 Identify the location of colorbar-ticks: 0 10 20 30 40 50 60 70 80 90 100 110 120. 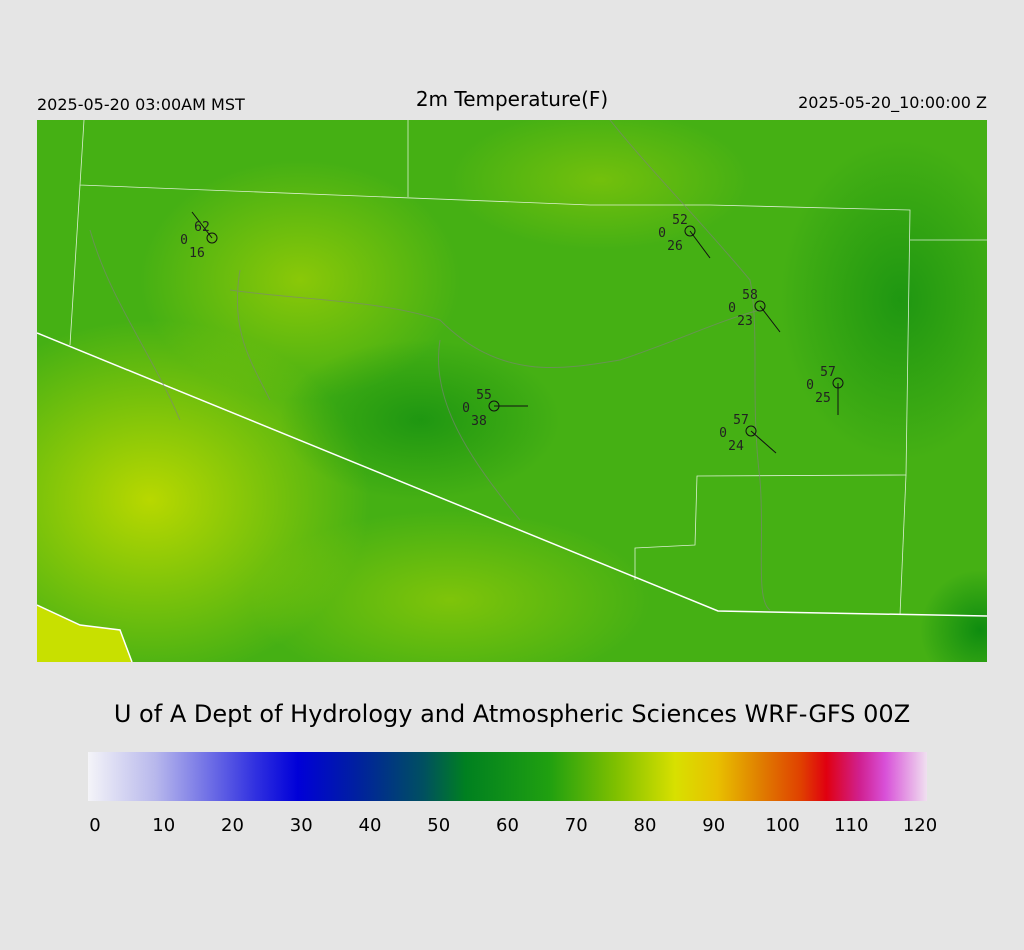
(513, 825).